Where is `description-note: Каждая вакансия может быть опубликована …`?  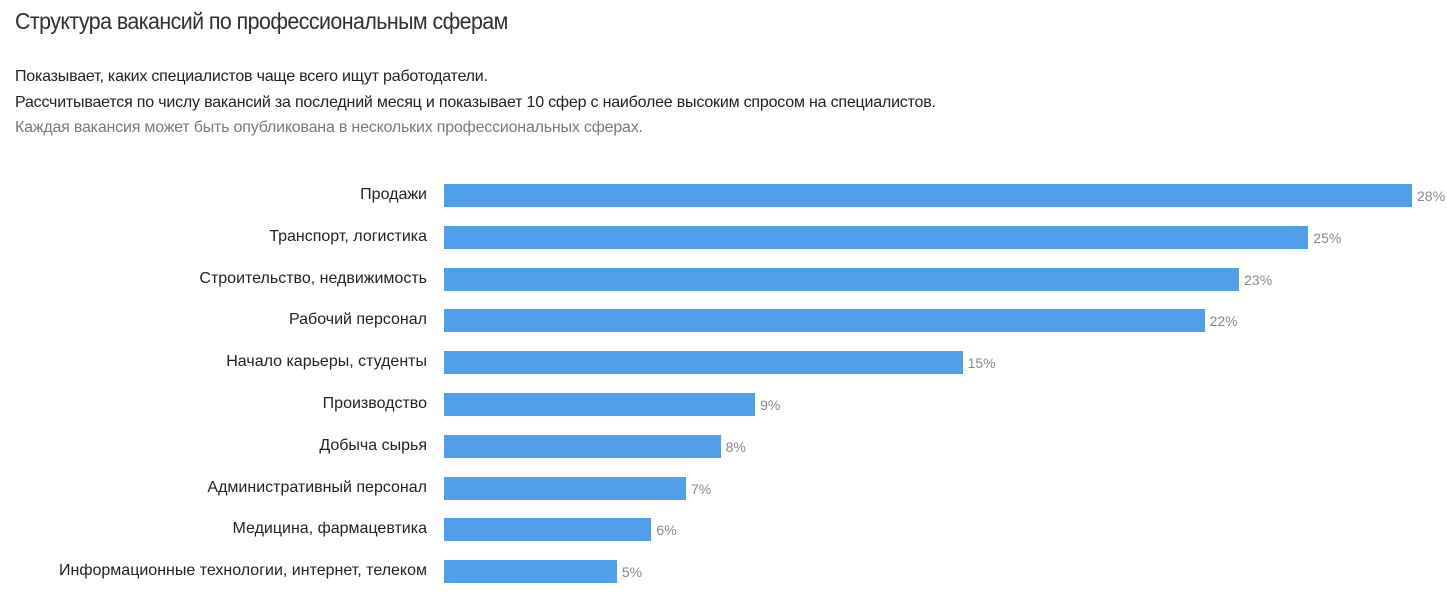
description-note: Каждая вакансия может быть опубликована … is located at coordinates (329, 127).